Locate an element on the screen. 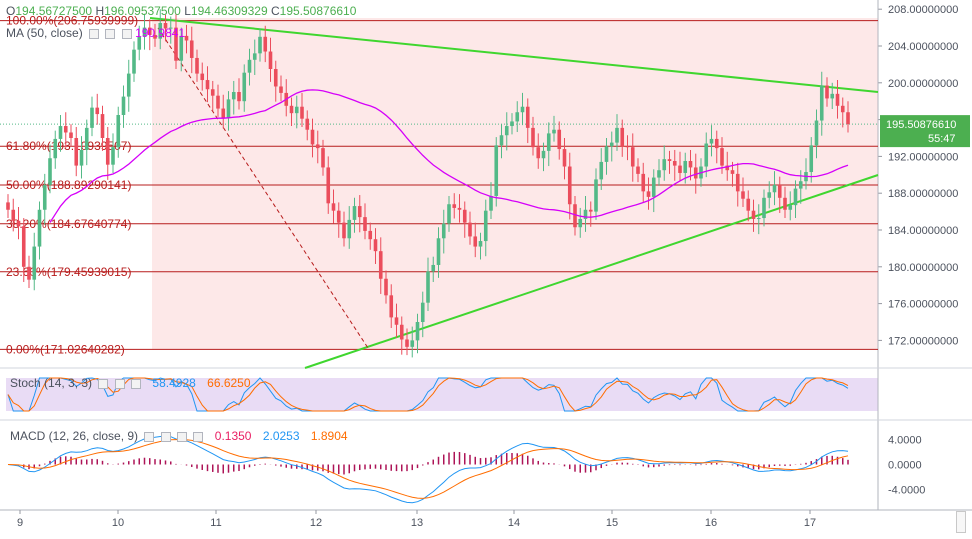 This screenshot has width=972, height=539. ma-legend: MA (50, close) 190.9841 is located at coordinates (95, 33).